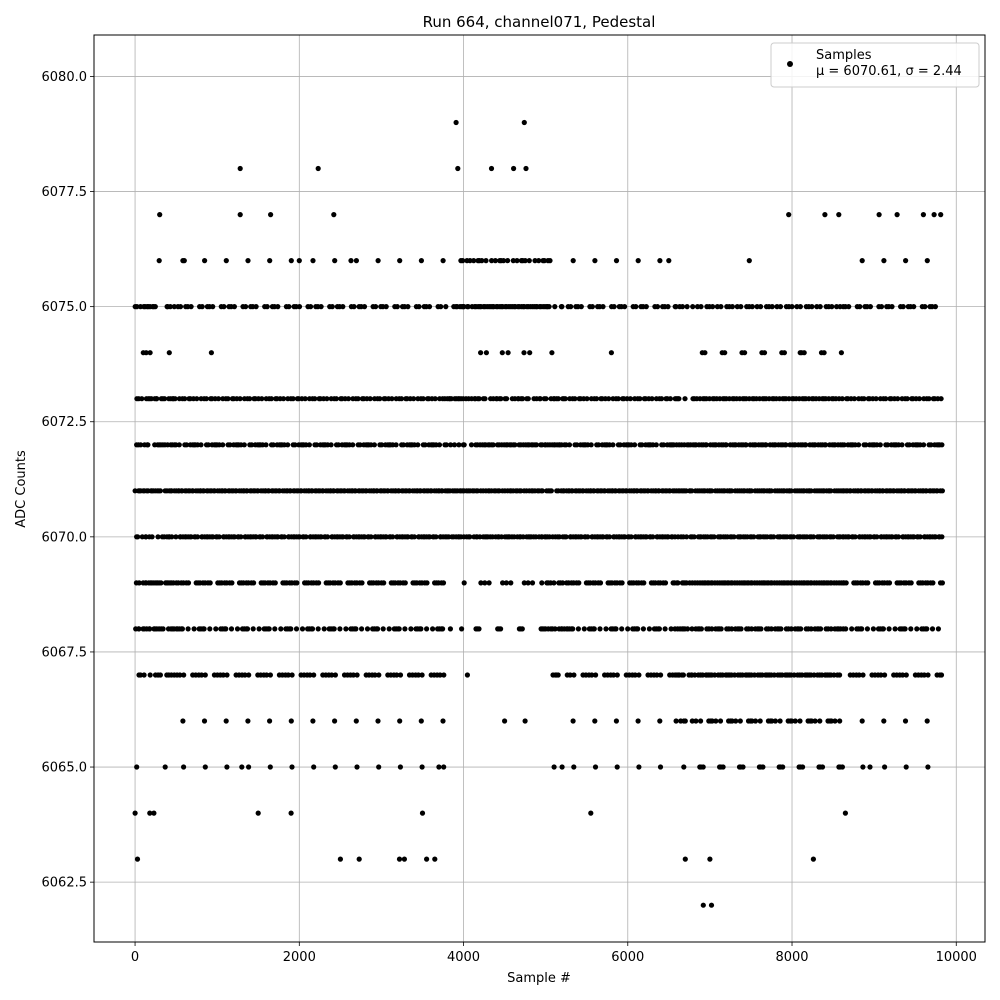  I want to click on legend-stats: μ = 6070.61, σ = 2.44, so click(889, 71).